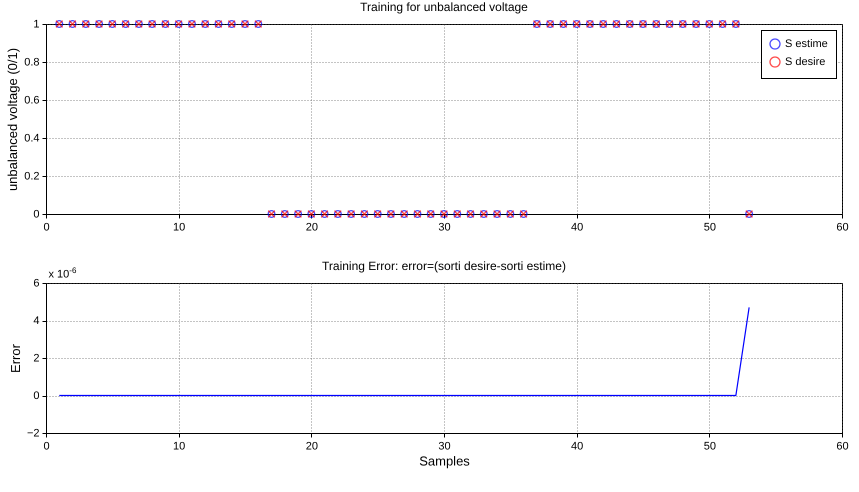  Describe the element at coordinates (32, 100) in the screenshot. I see `y-tick-label: 0.6` at that location.